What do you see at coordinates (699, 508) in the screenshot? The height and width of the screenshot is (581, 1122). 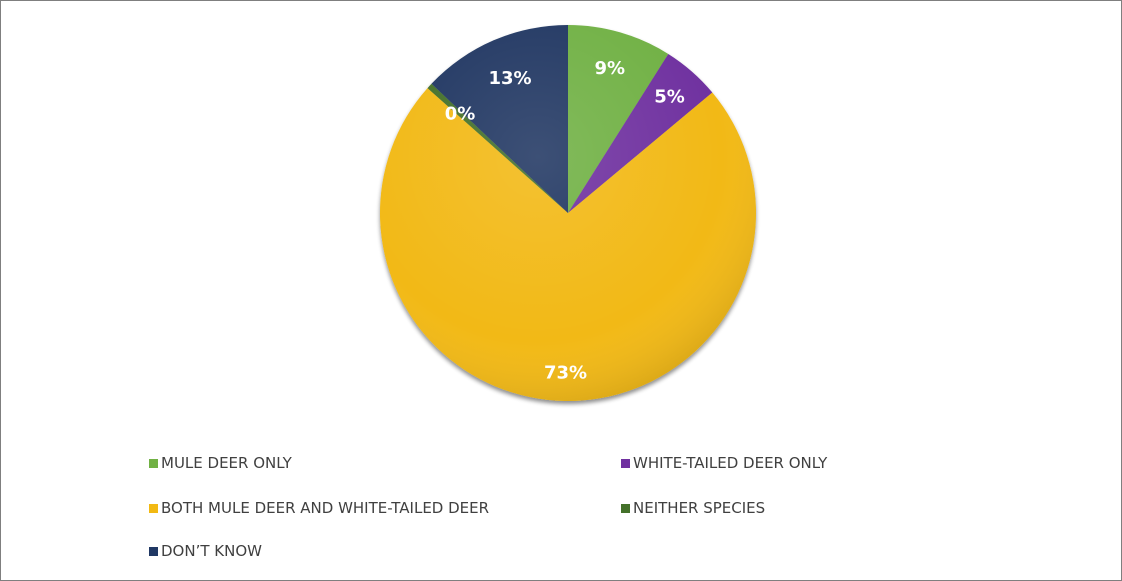 I see `legend-label-4: NEITHER SPECIES` at bounding box center [699, 508].